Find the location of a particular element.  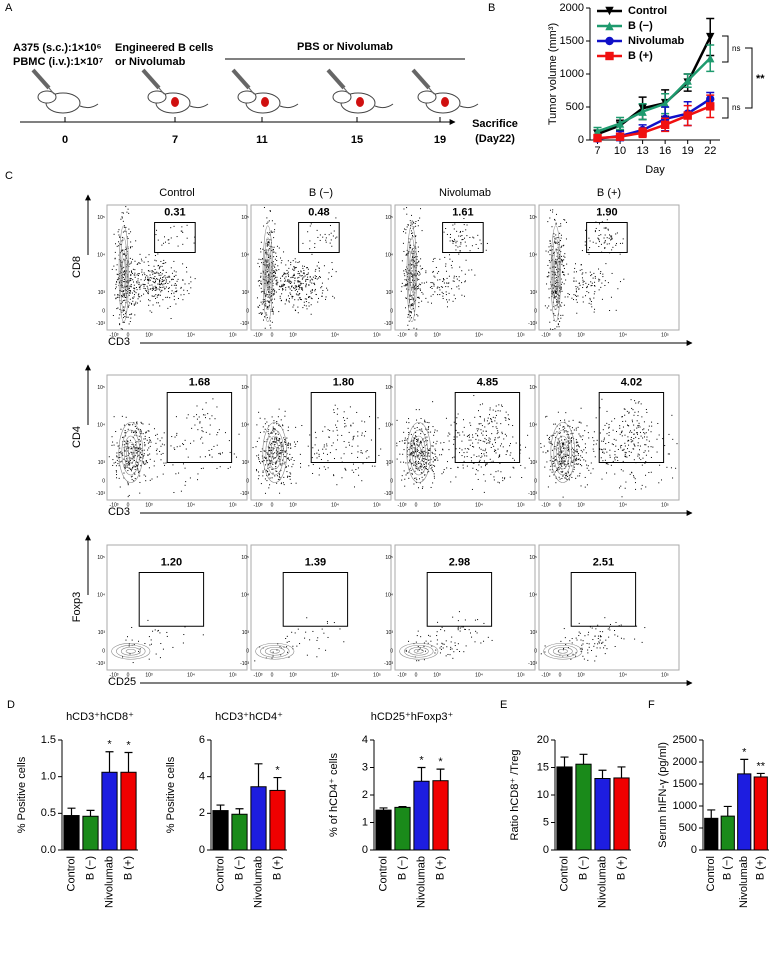

x-axis-label: CD3 is located at coordinates (119, 512).